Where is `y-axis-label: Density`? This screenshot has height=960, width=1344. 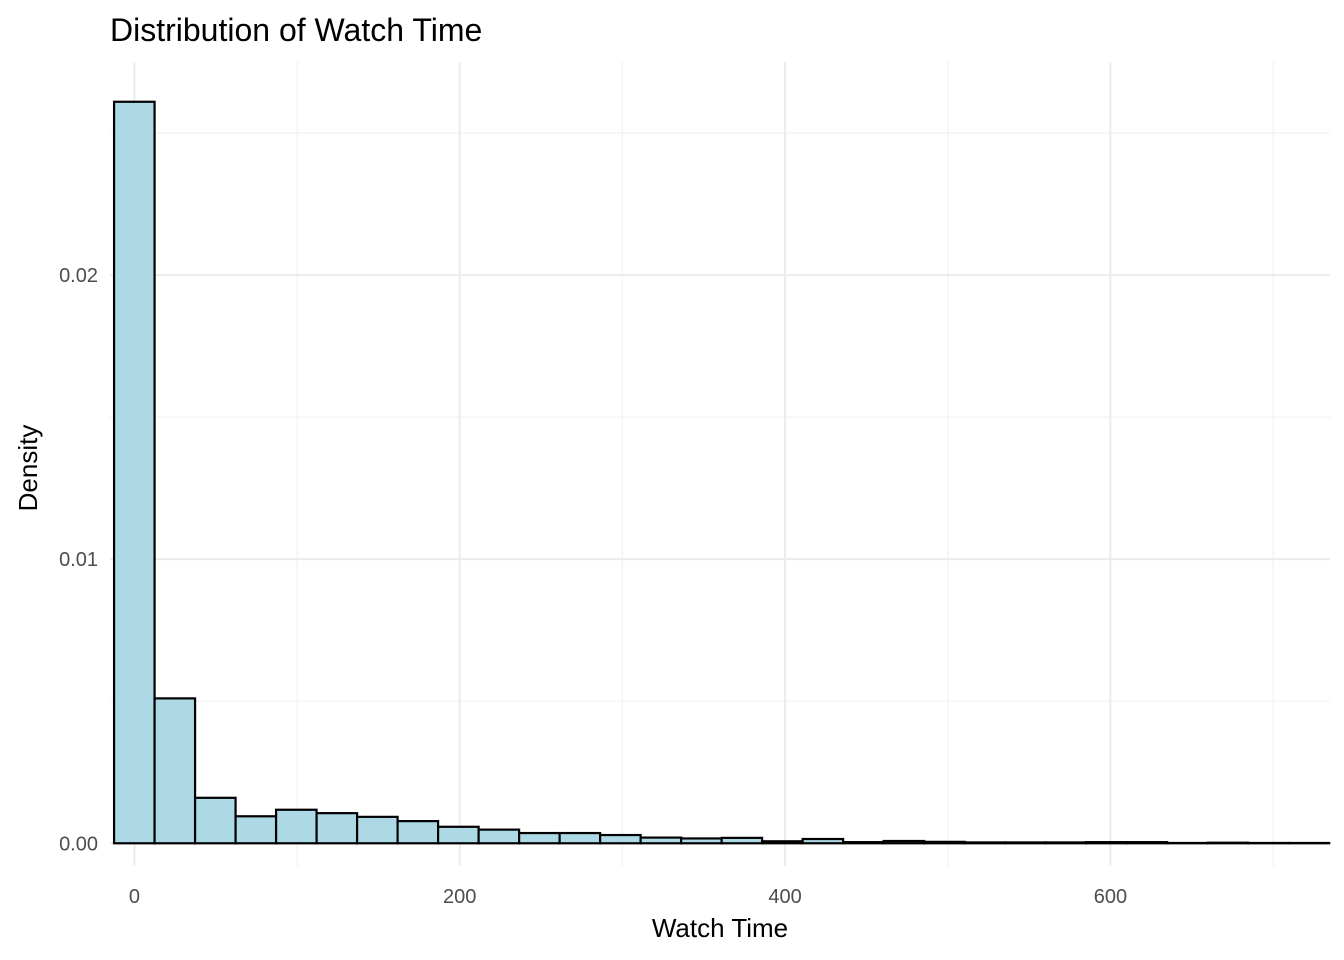 y-axis-label: Density is located at coordinates (28, 468).